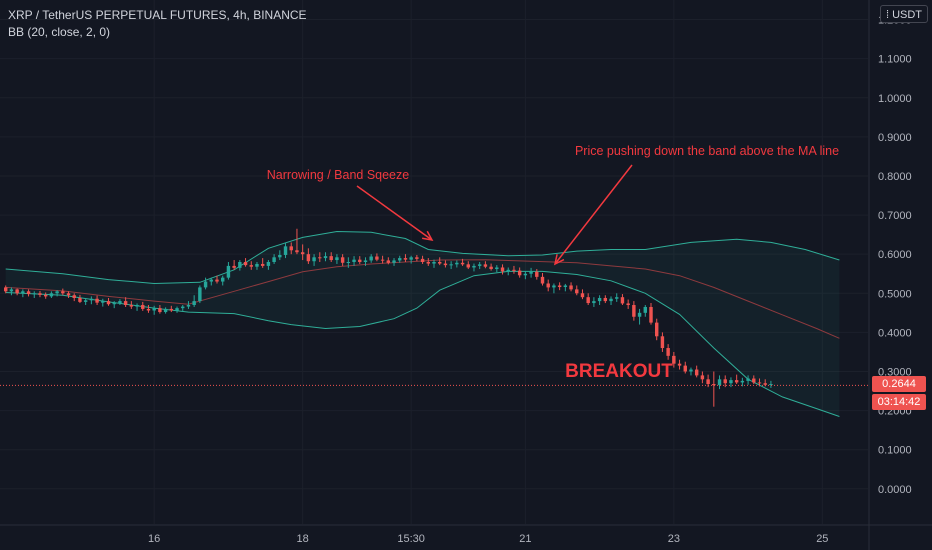  What do you see at coordinates (338, 175) in the screenshot?
I see `annotation-squeeze: Narrowing / Band Sqeeze` at bounding box center [338, 175].